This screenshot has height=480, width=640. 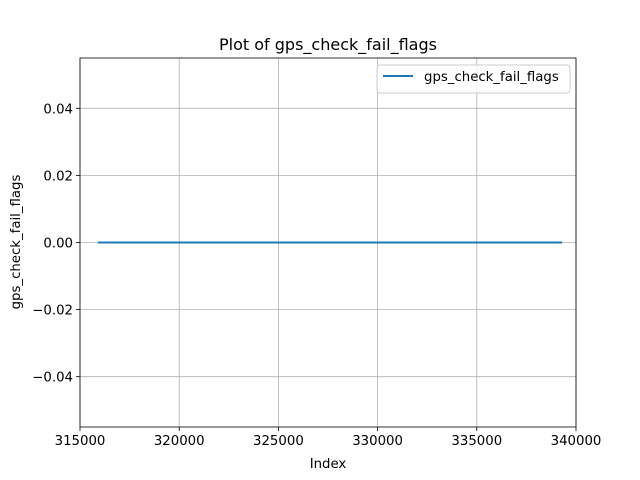 I want to click on y-axis-label: gps_check_fail_flags, so click(x=16, y=242).